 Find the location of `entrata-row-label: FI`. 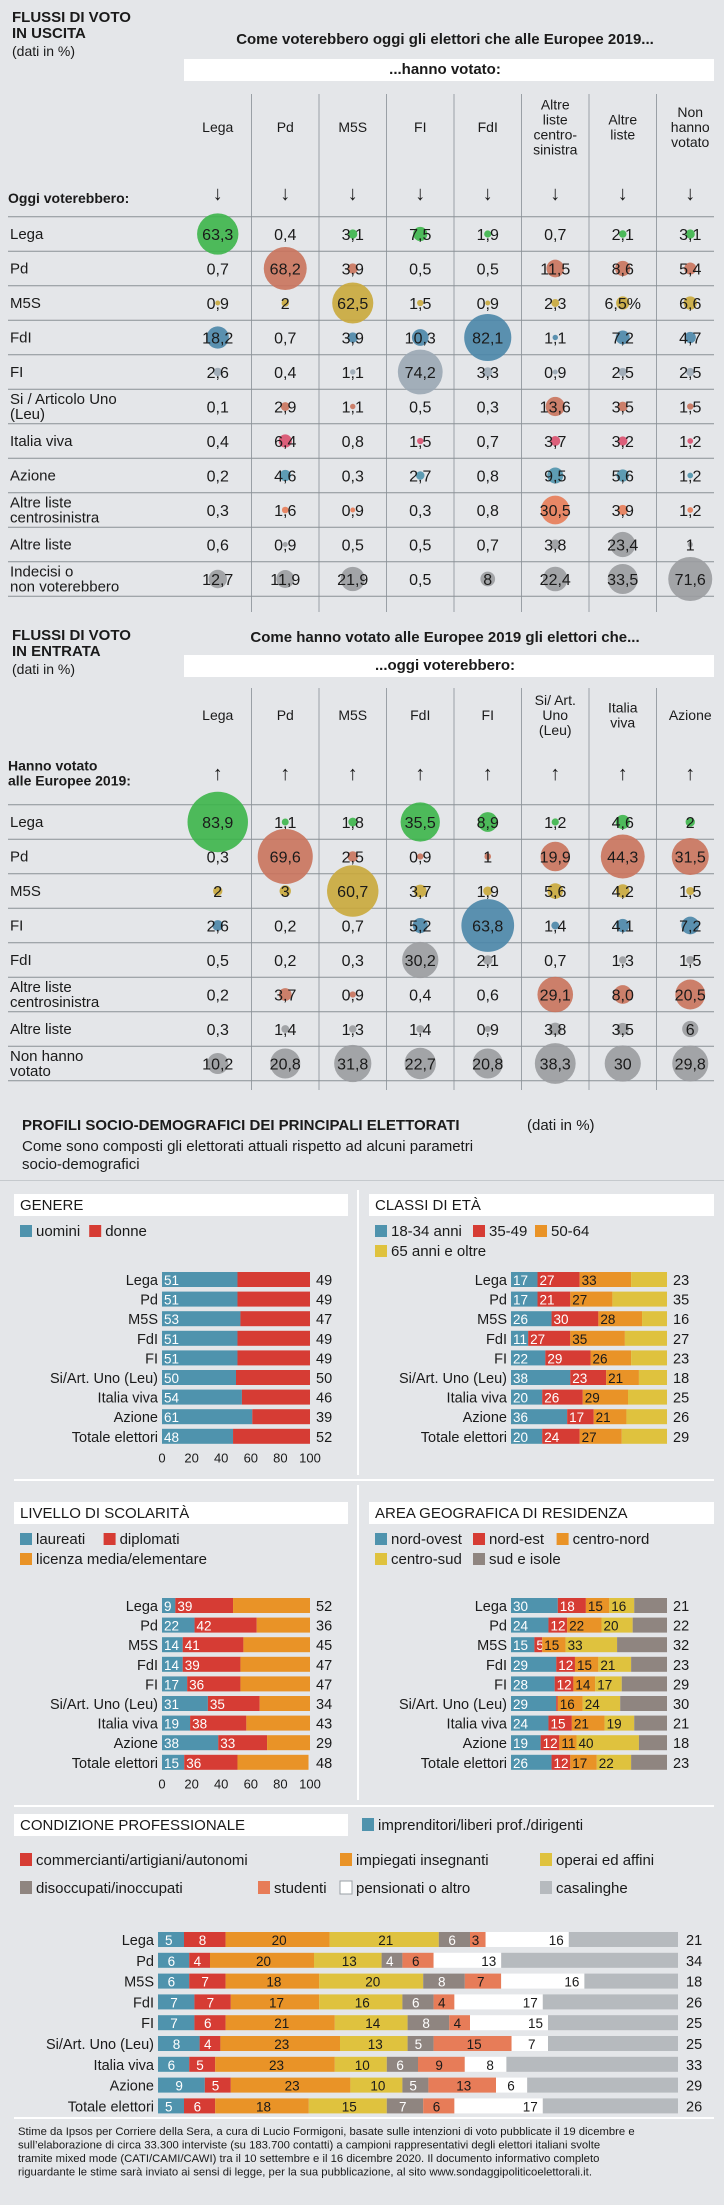

entrata-row-label: FI is located at coordinates (16, 926).